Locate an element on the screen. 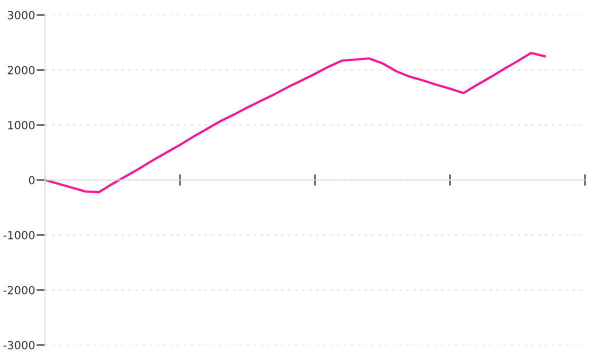 The width and height of the screenshot is (600, 360). y-tick-label: 2000 is located at coordinates (21, 70).